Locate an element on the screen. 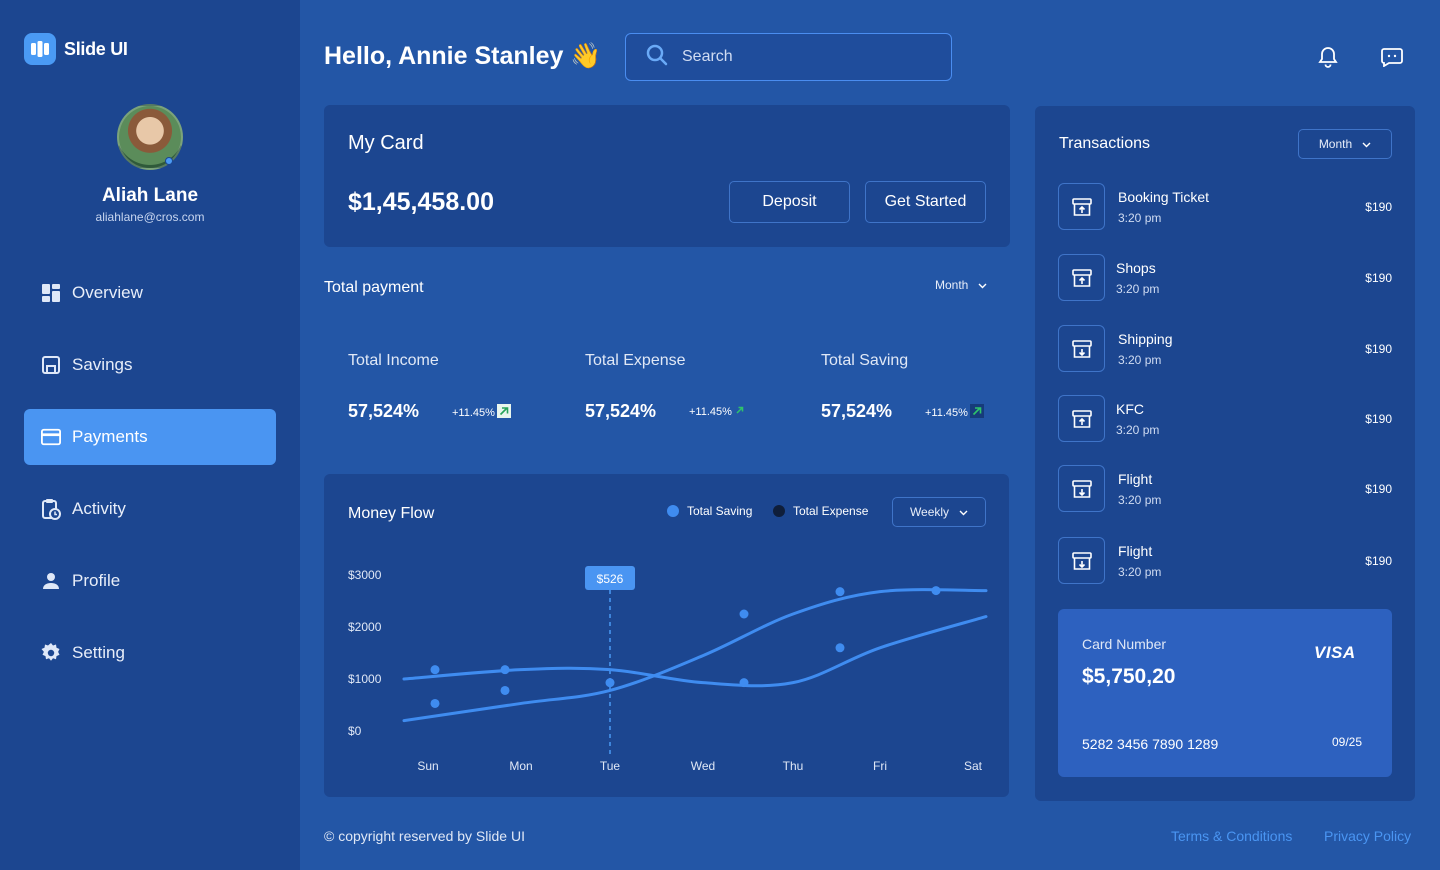  search-icon is located at coordinates (657, 57).